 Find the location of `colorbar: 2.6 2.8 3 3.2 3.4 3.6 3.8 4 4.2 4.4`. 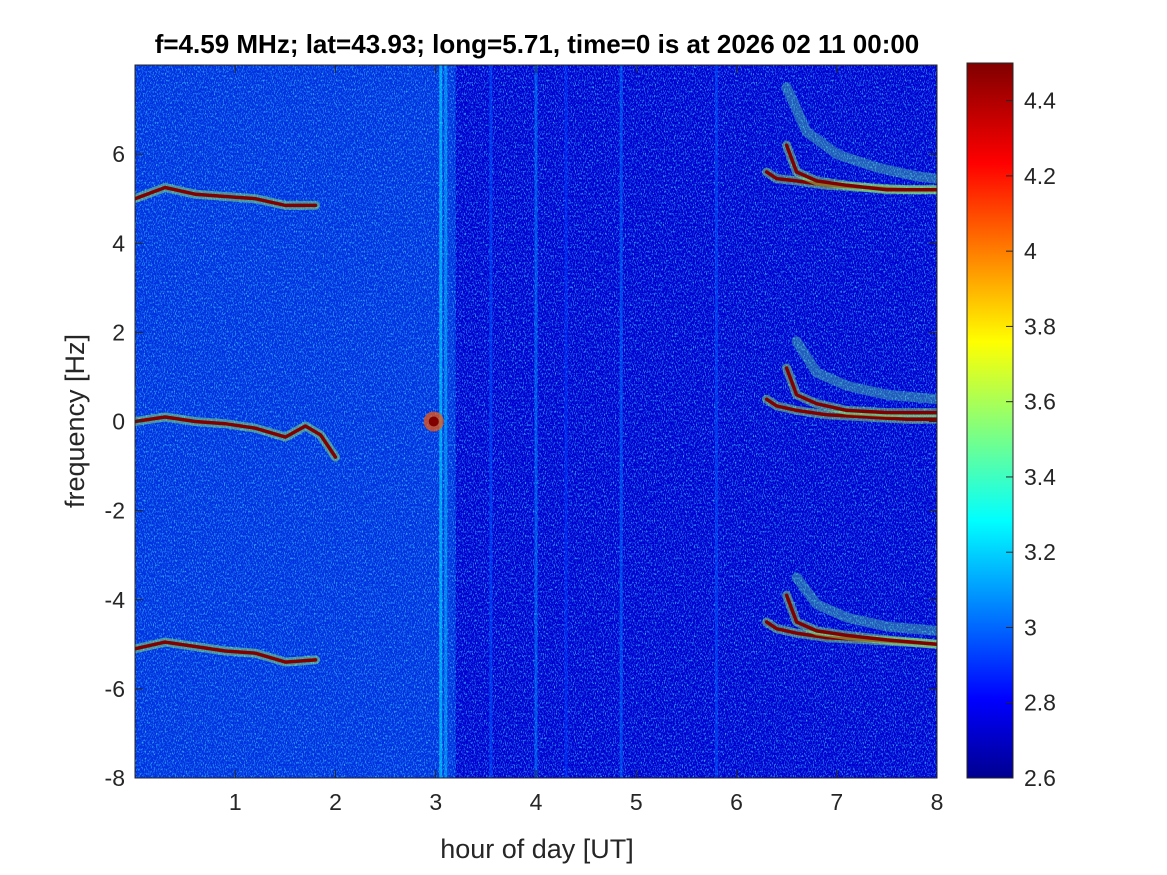

colorbar: 2.6 2.8 3 3.2 3.4 3.6 3.8 4 4.2 4.4 is located at coordinates (1011, 426).